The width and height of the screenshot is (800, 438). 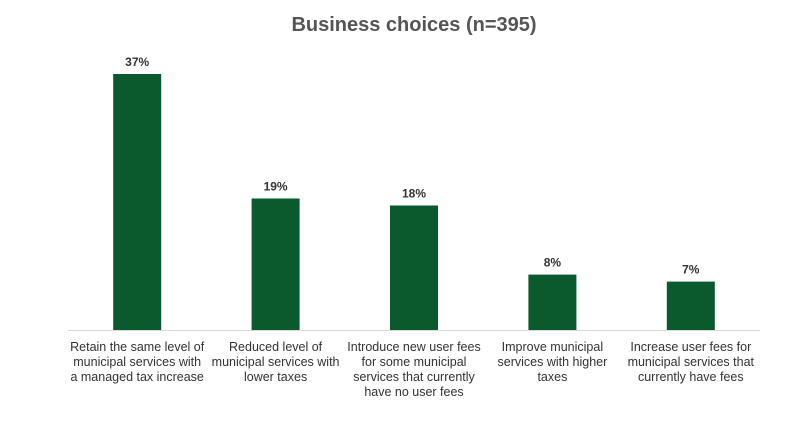 What do you see at coordinates (137, 62) in the screenshot?
I see `data-label-1: 37%` at bounding box center [137, 62].